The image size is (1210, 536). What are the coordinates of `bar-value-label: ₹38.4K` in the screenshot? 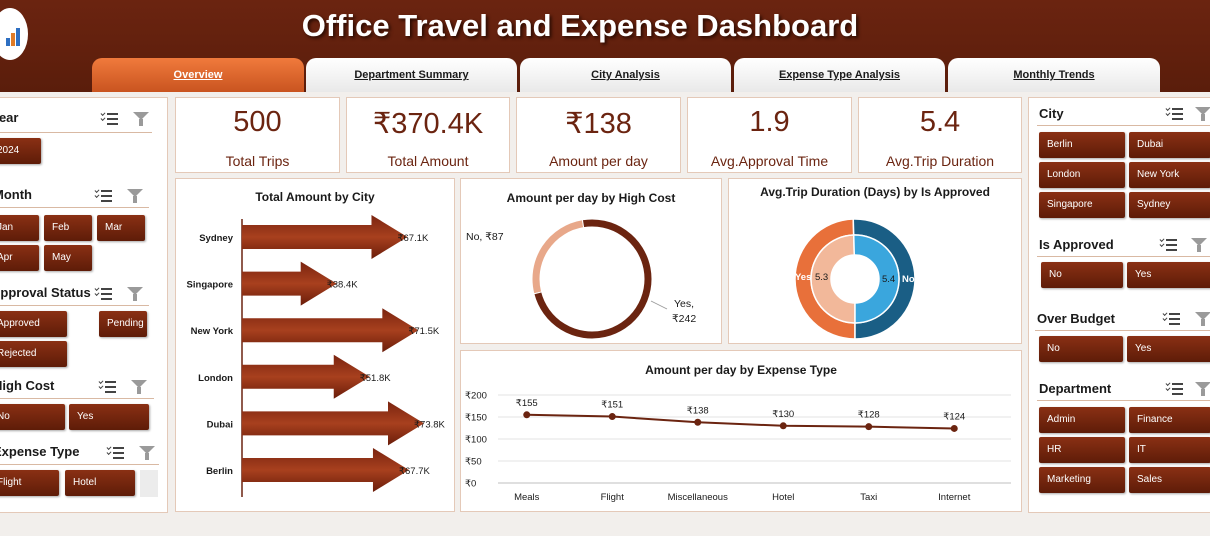 It's located at (343, 285).